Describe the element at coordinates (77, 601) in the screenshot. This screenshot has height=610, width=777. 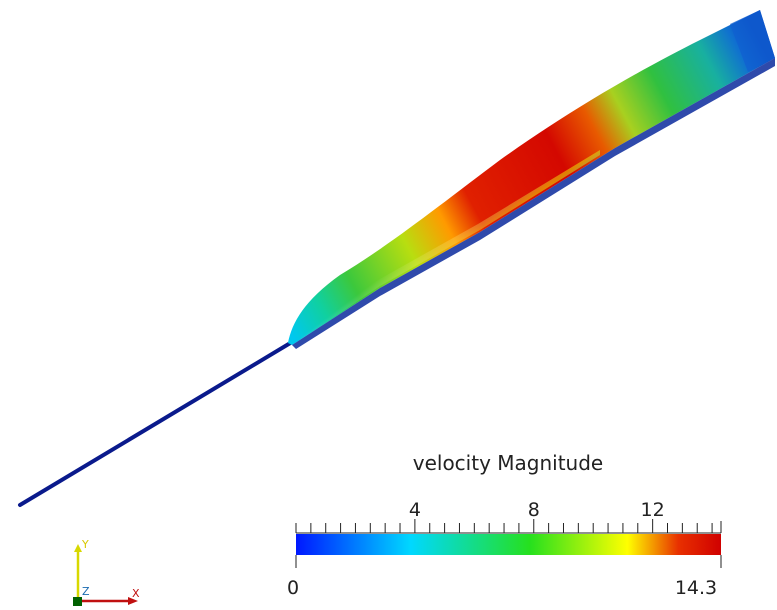
I see `z-axis-marker` at that location.